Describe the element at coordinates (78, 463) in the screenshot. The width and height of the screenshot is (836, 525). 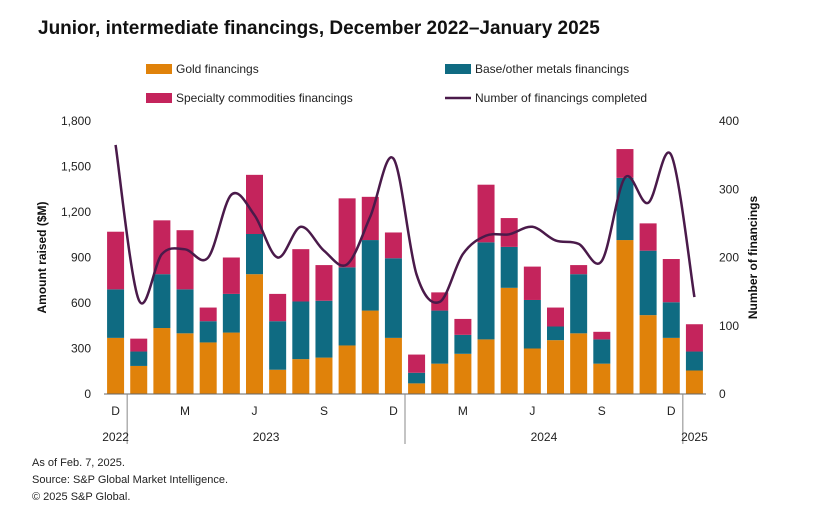
I see `footnote-date: As of Feb. 7, 2025.` at that location.